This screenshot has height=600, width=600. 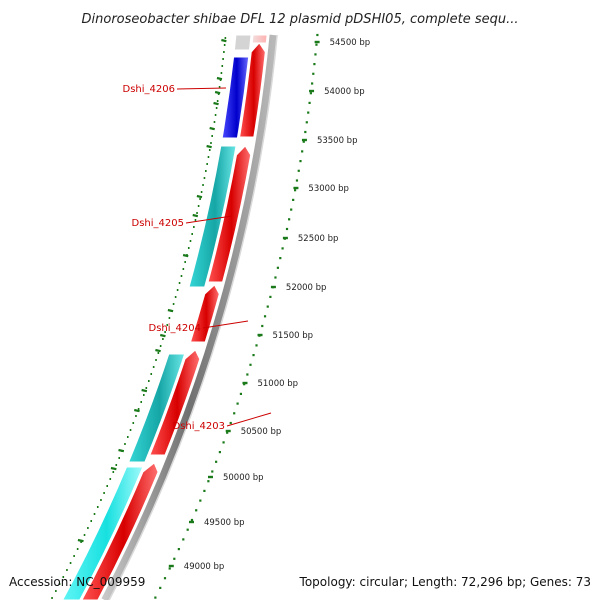 I want to click on scale-tick-label: 54000 bp, so click(x=344, y=92).